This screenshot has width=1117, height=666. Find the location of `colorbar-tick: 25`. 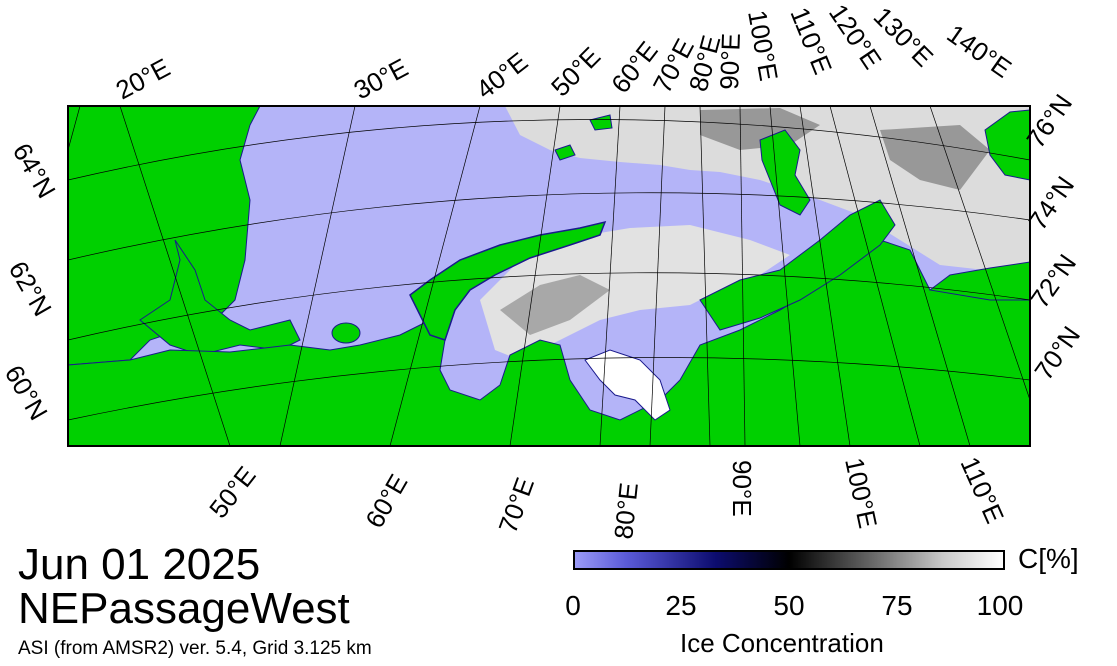

colorbar-tick: 25 is located at coordinates (681, 605).